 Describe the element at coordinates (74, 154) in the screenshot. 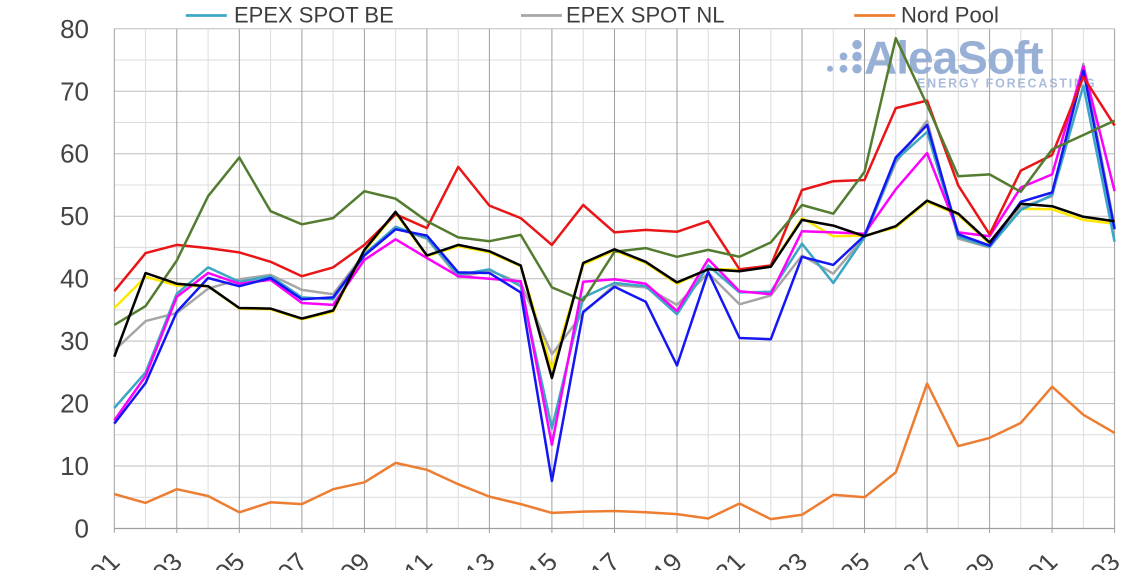

I see `svg-text: 60` at that location.